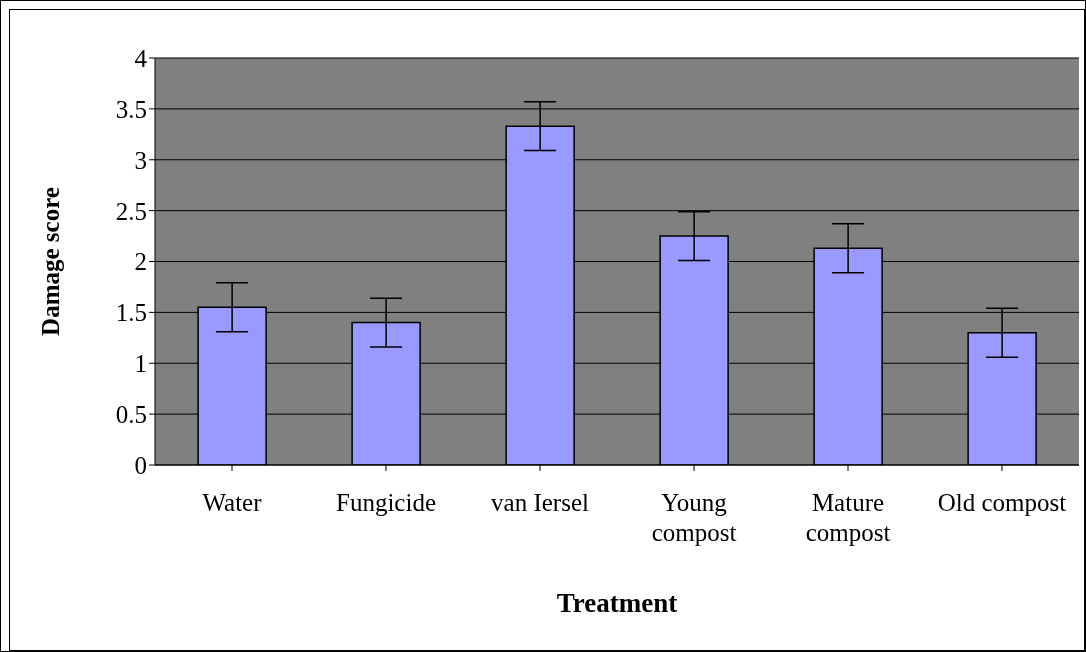  I want to click on y-tick-label: 2.5, so click(131, 211).